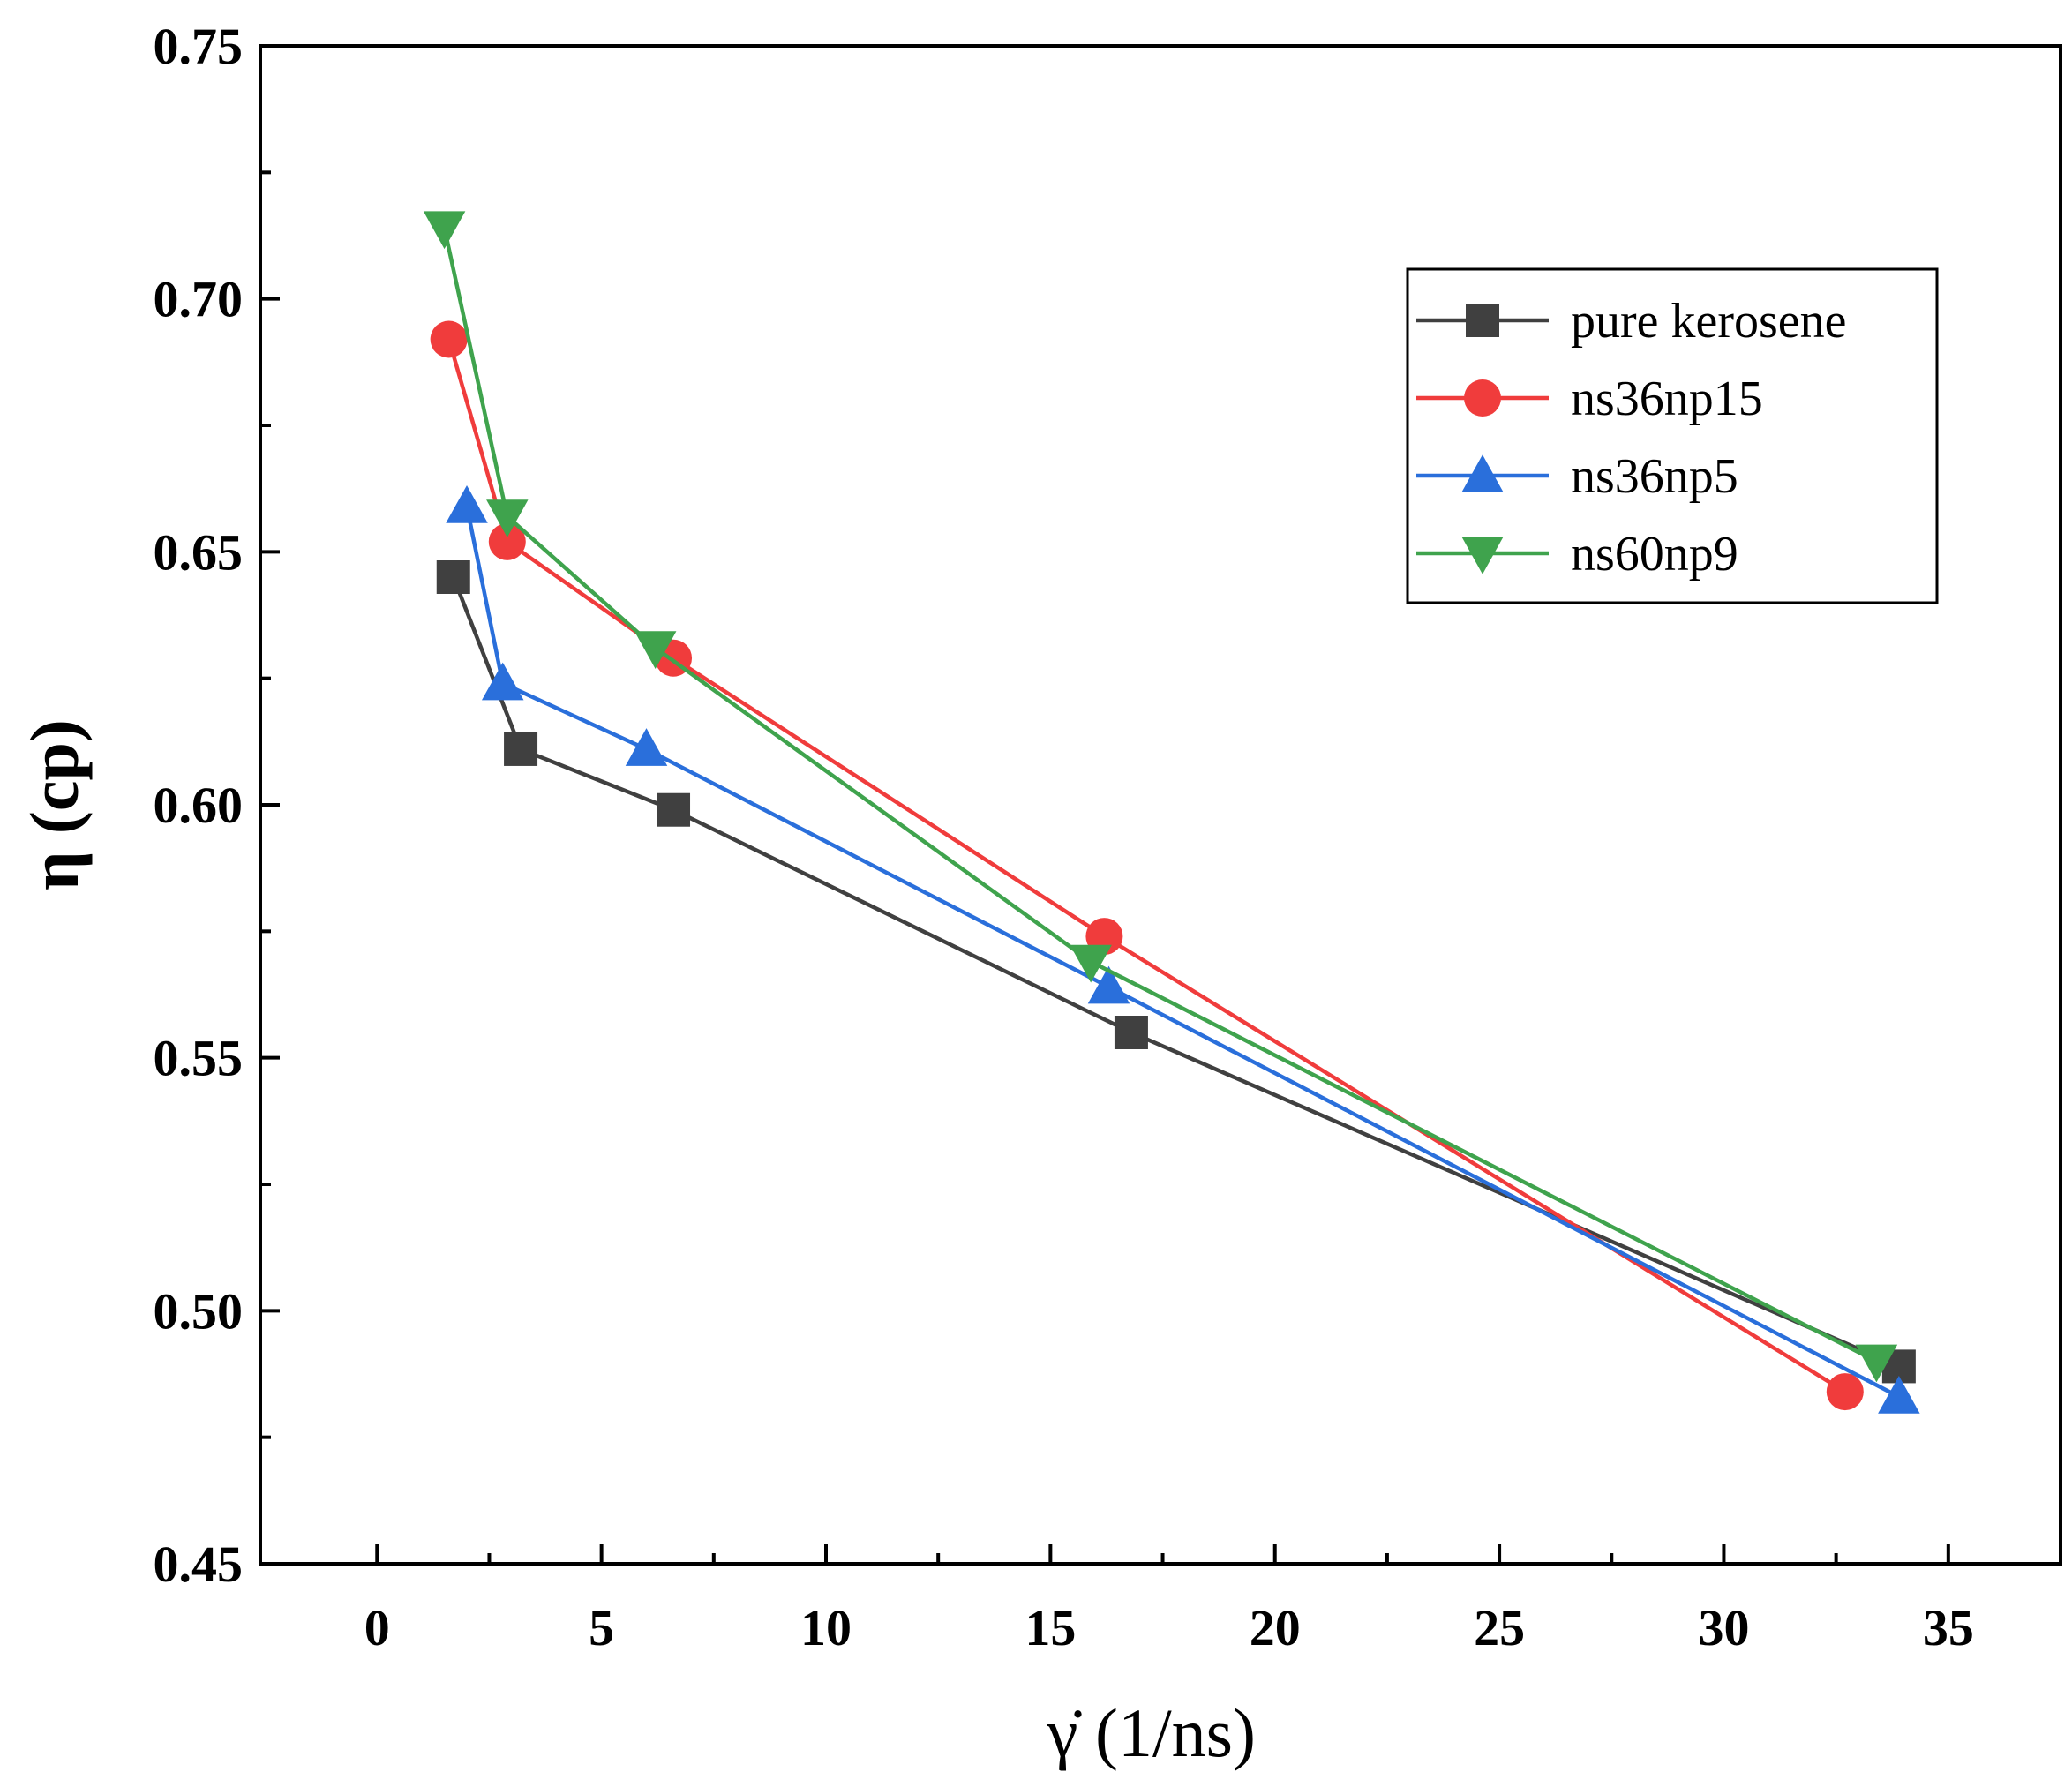  I want to click on legend-label: pure kerosene, so click(1709, 321).